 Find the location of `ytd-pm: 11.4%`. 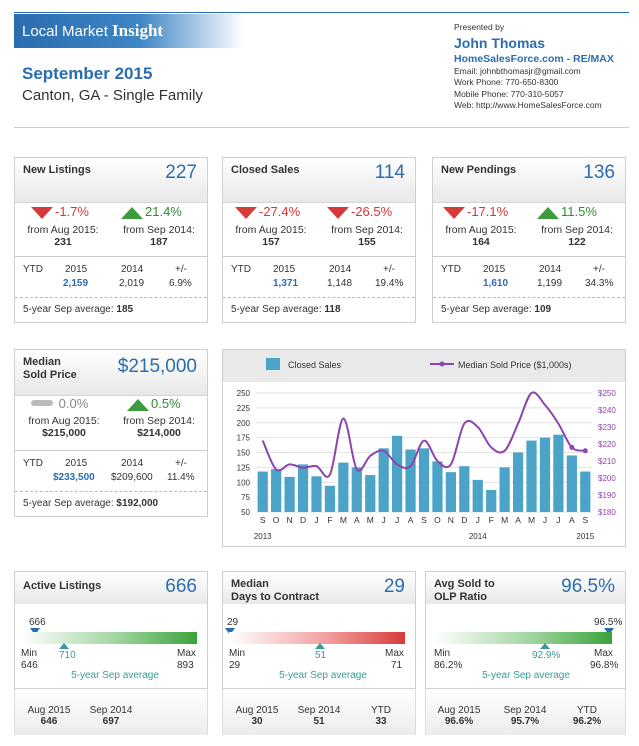

ytd-pm: 11.4% is located at coordinates (181, 477).